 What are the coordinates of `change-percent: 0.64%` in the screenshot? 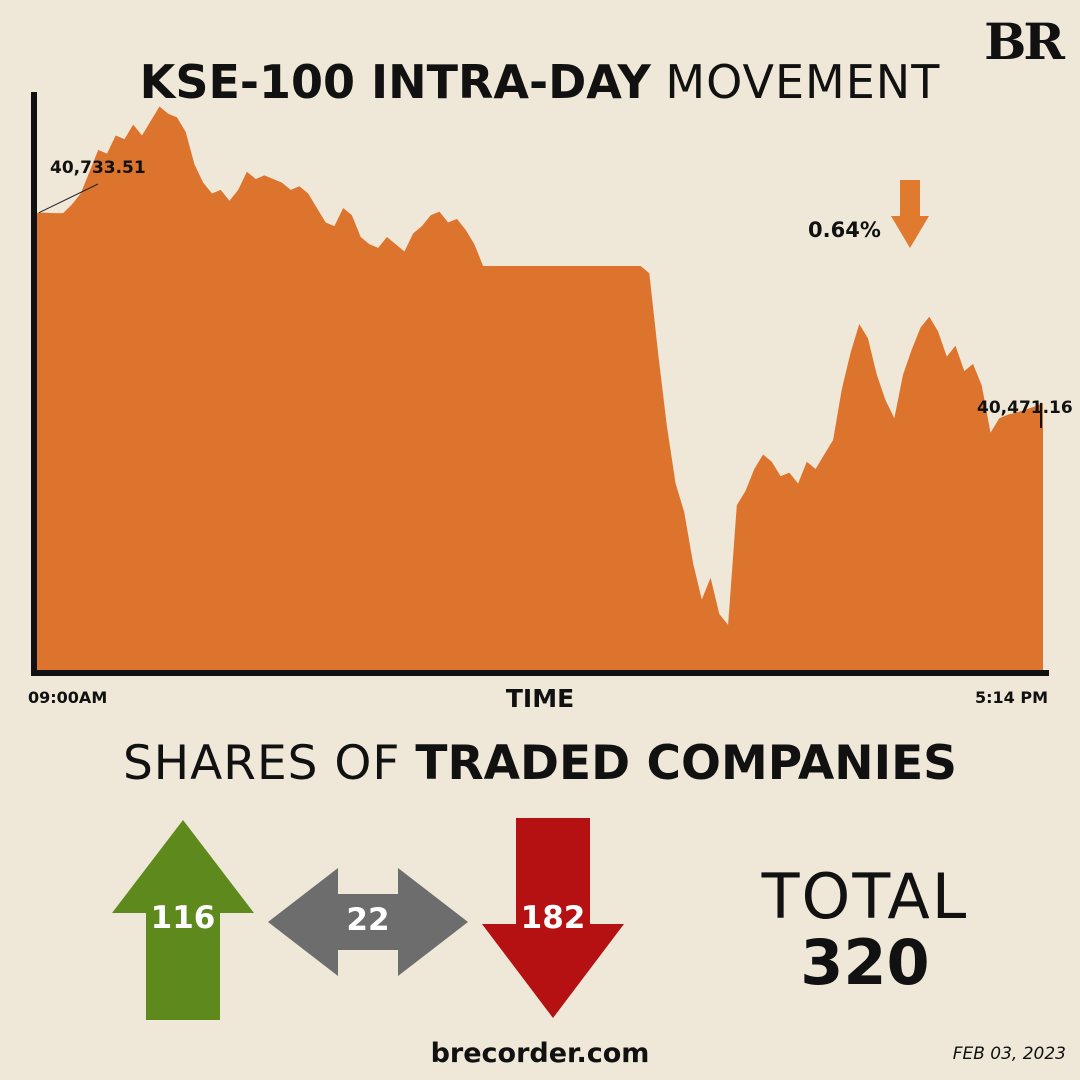 It's located at (844, 230).